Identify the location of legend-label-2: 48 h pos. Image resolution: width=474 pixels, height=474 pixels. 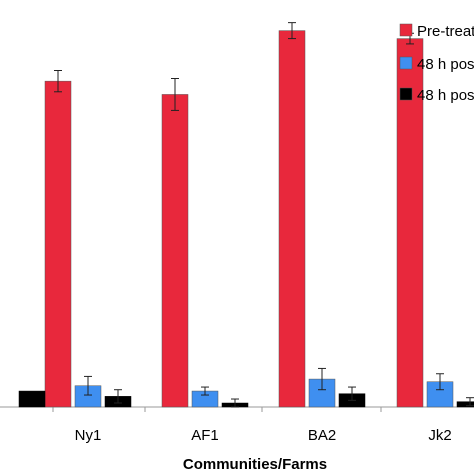
(445, 95).